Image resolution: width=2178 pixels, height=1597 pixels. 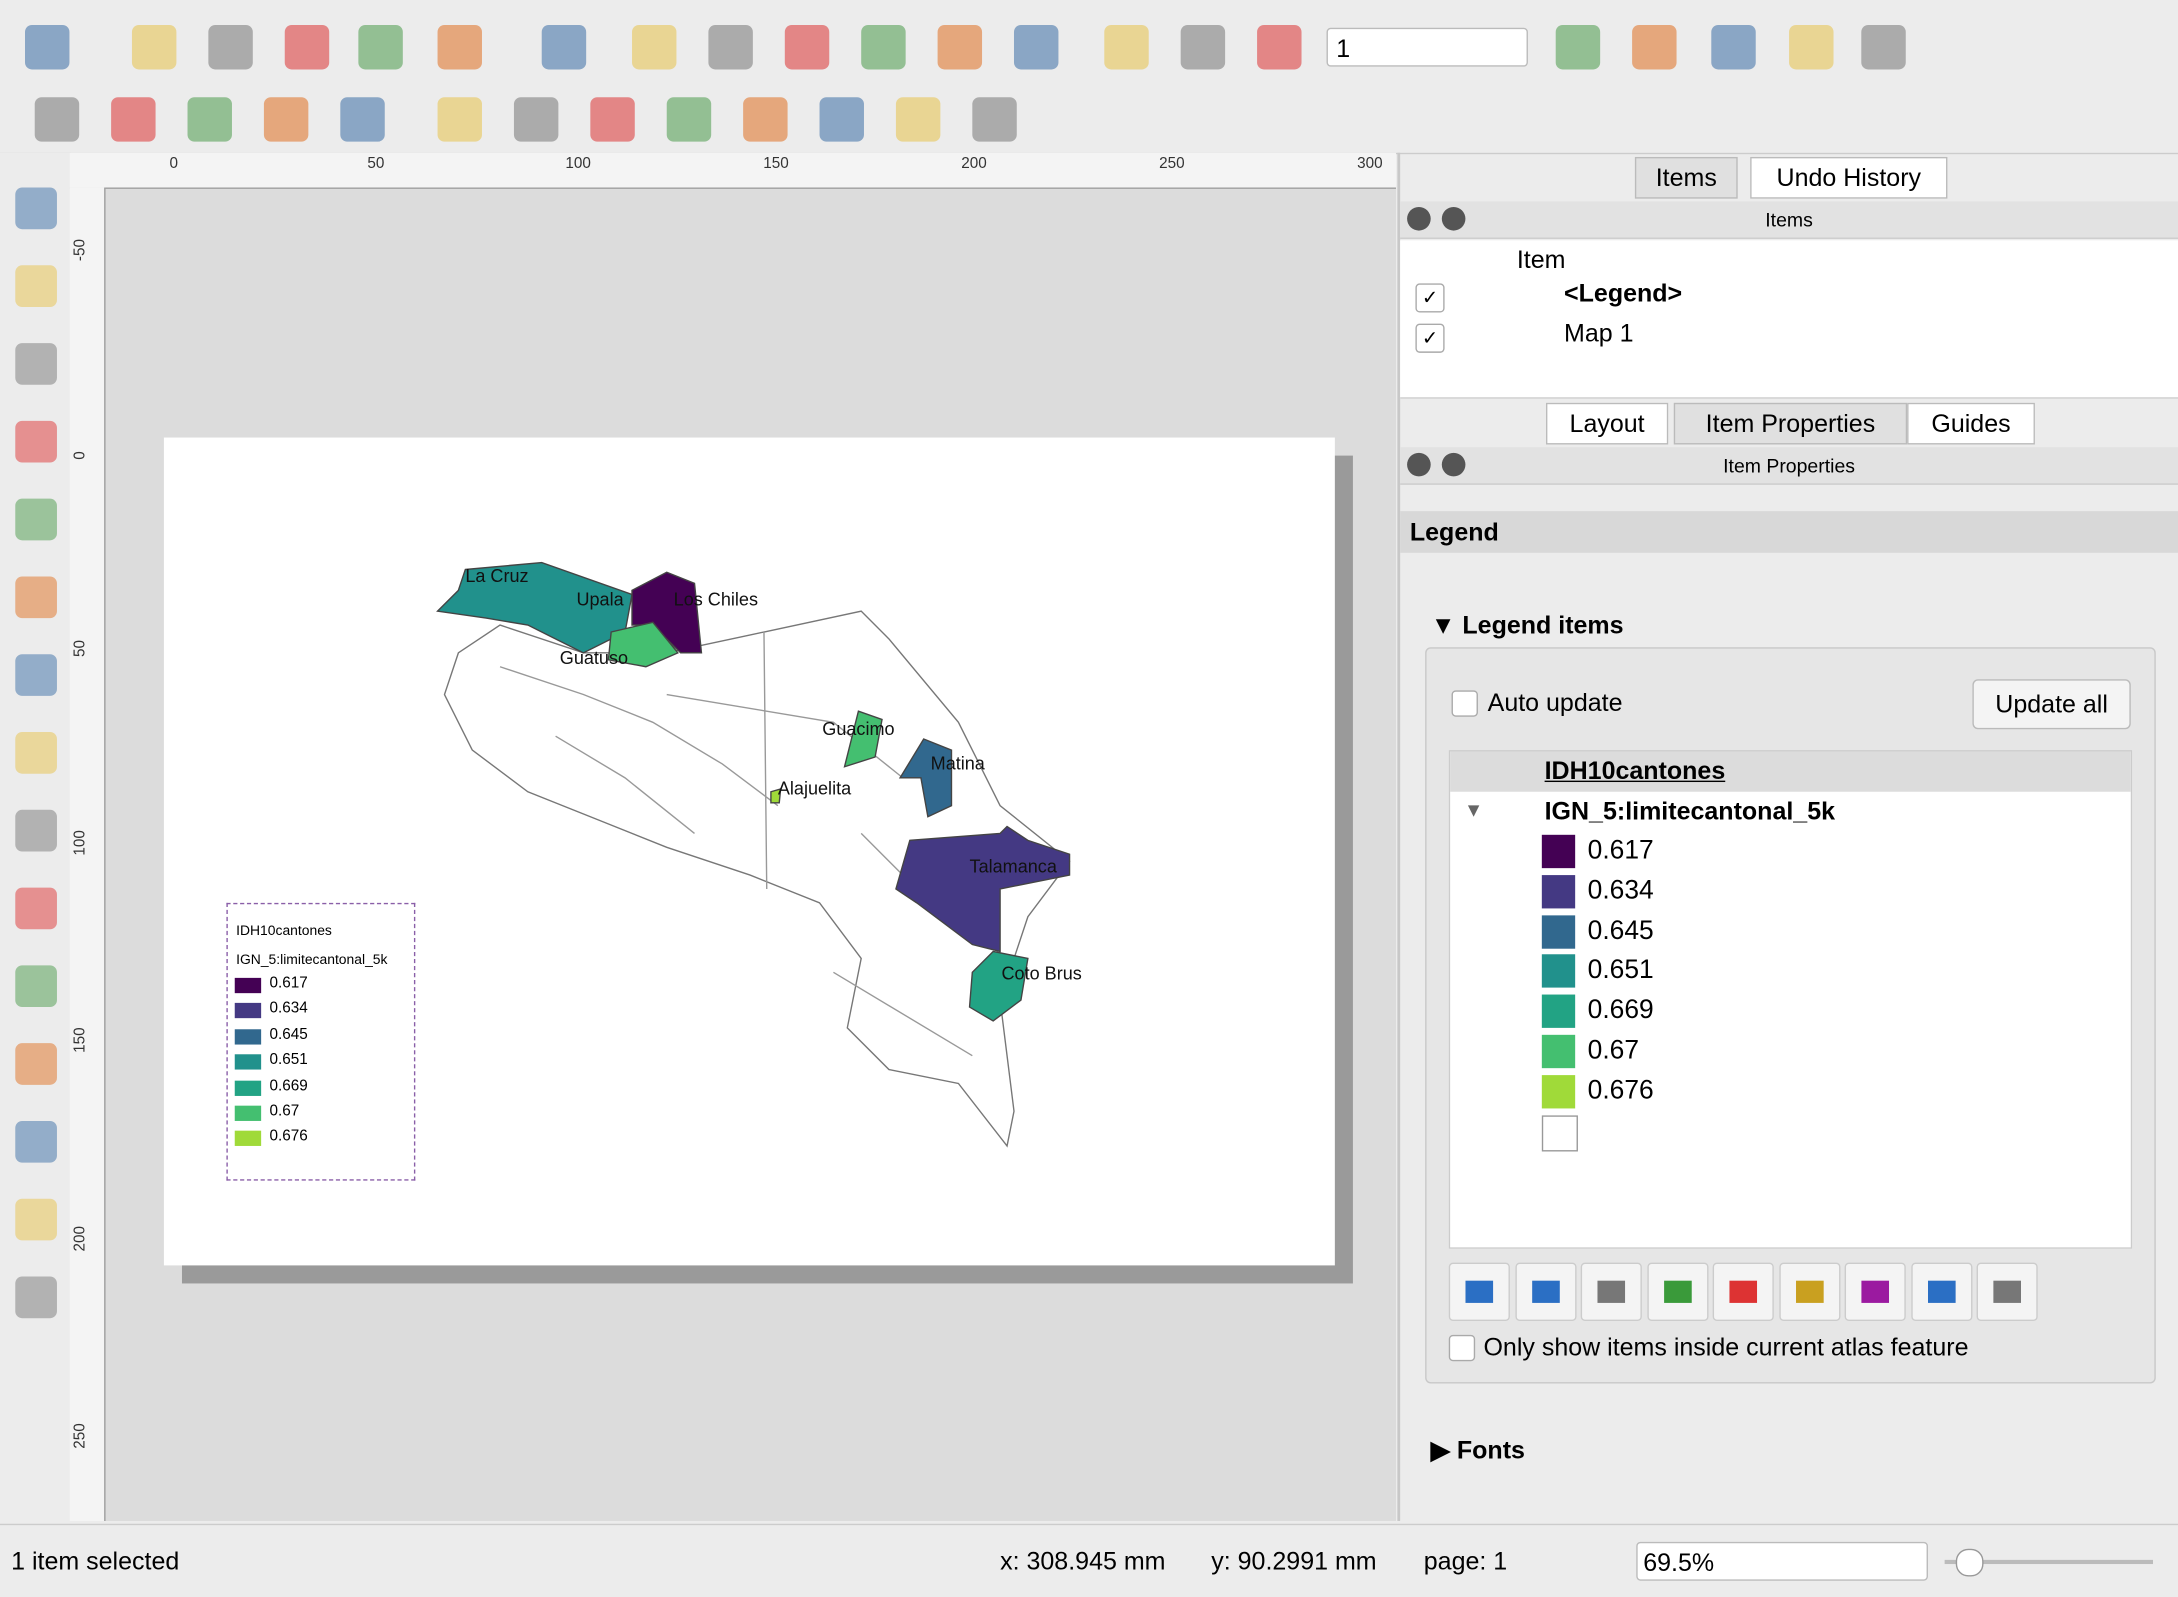 I want to click on tree-class-label: 0.617, so click(x=1620, y=851).